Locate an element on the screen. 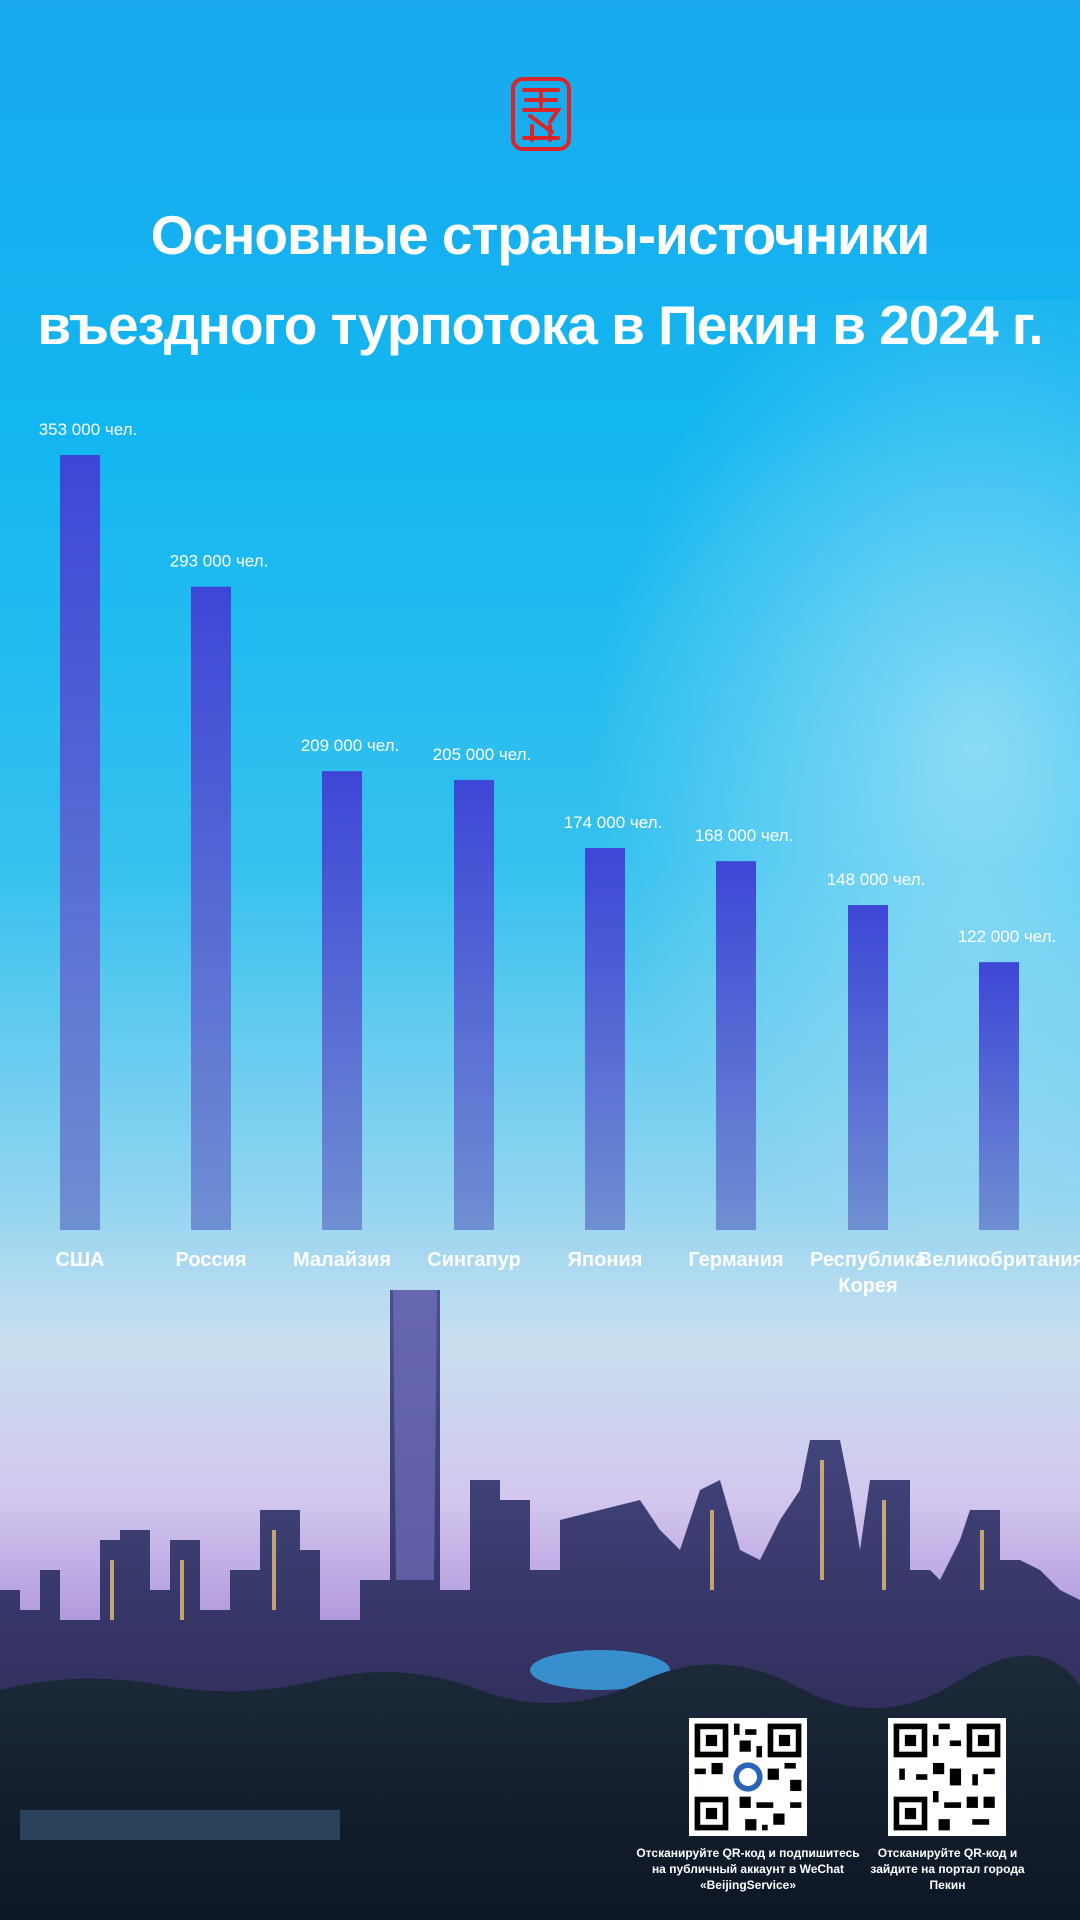 The height and width of the screenshot is (1920, 1080). bar-value-label: 293 000 чел. is located at coordinates (219, 561).